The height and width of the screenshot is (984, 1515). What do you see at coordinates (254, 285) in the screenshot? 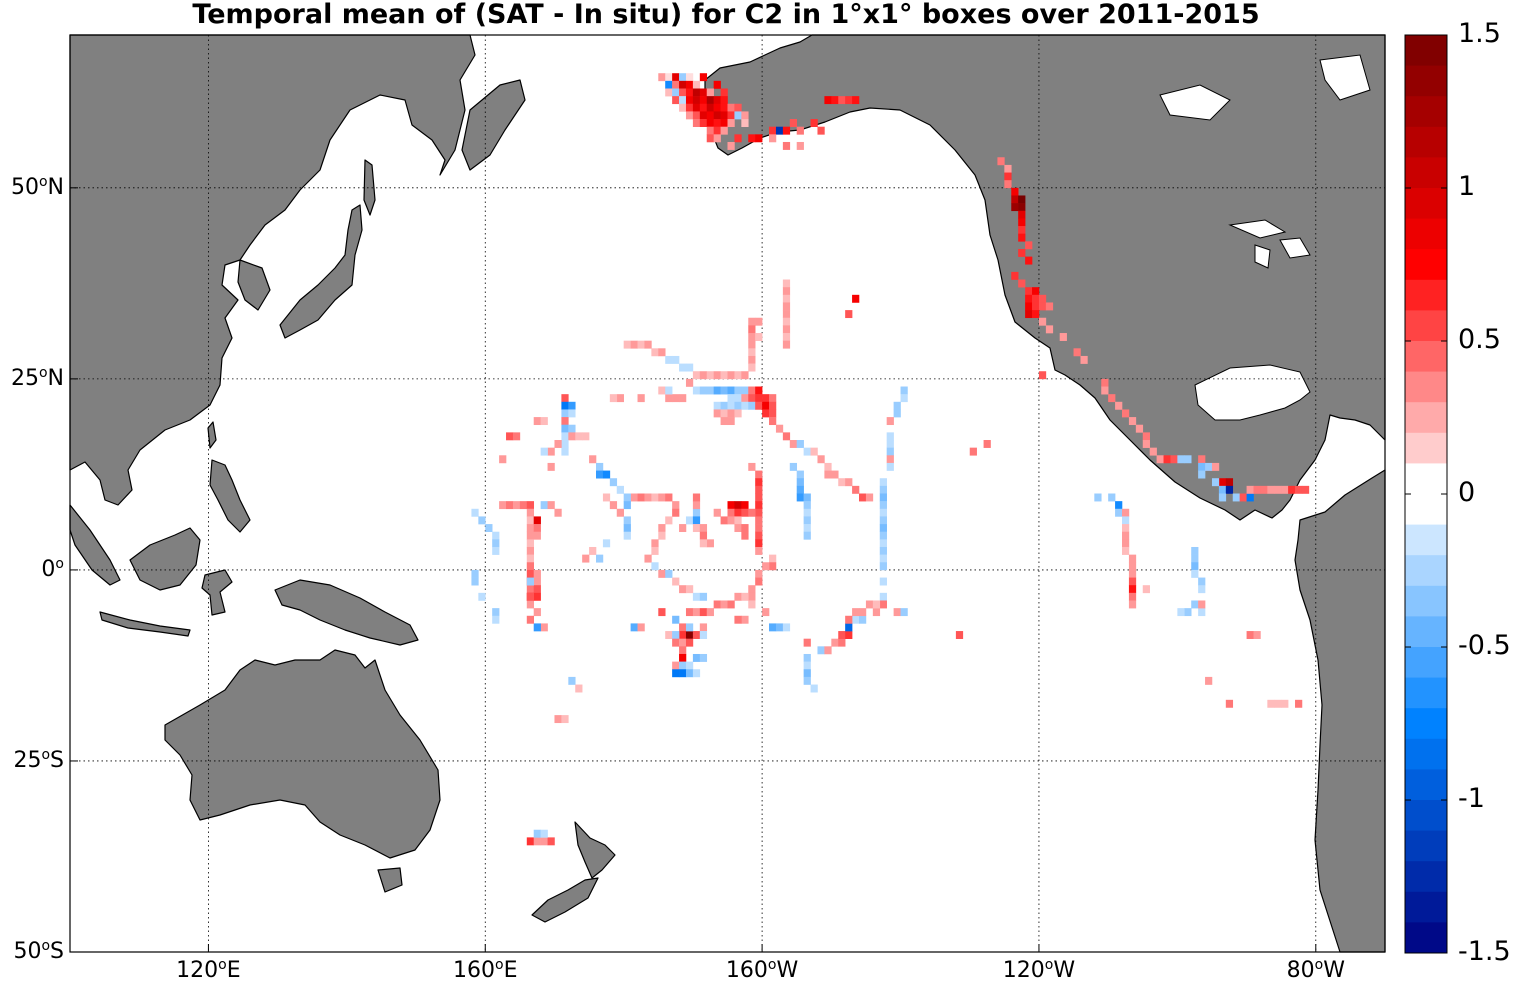
I see `landmass-korea` at bounding box center [254, 285].